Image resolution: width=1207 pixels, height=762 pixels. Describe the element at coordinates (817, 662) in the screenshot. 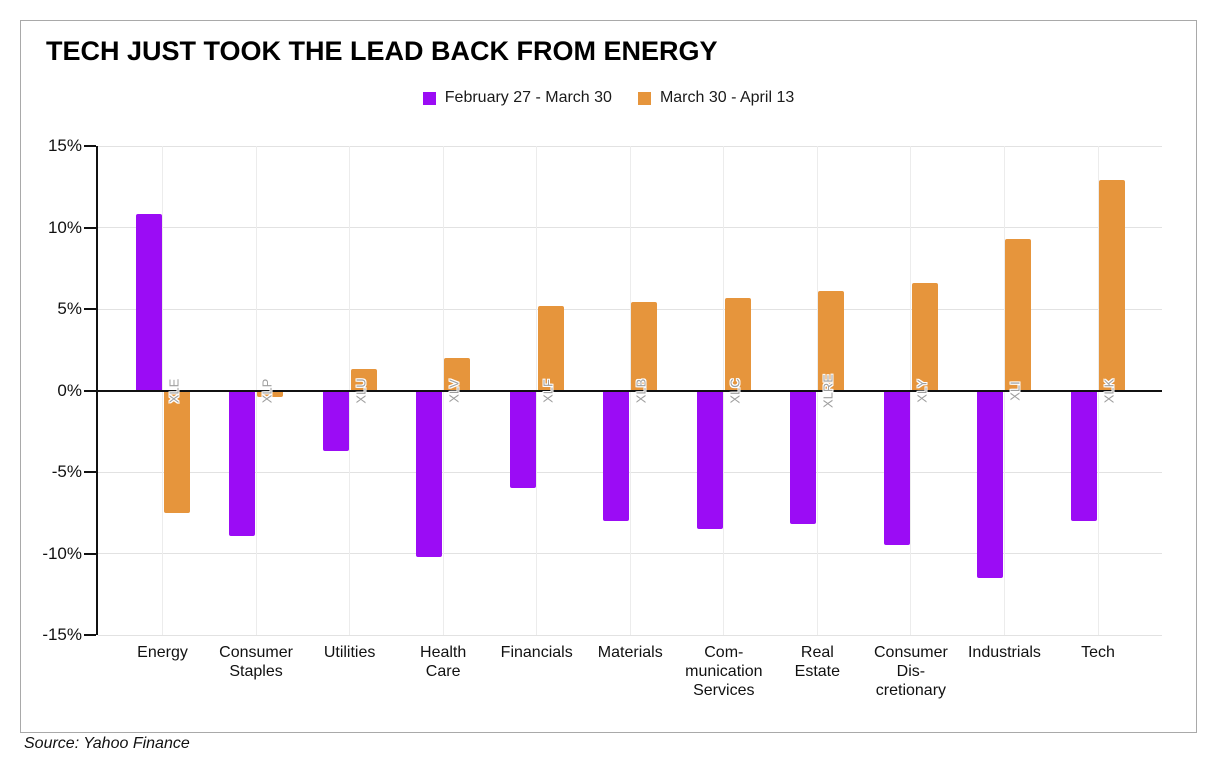

I see `category-label: Real Estate` at that location.